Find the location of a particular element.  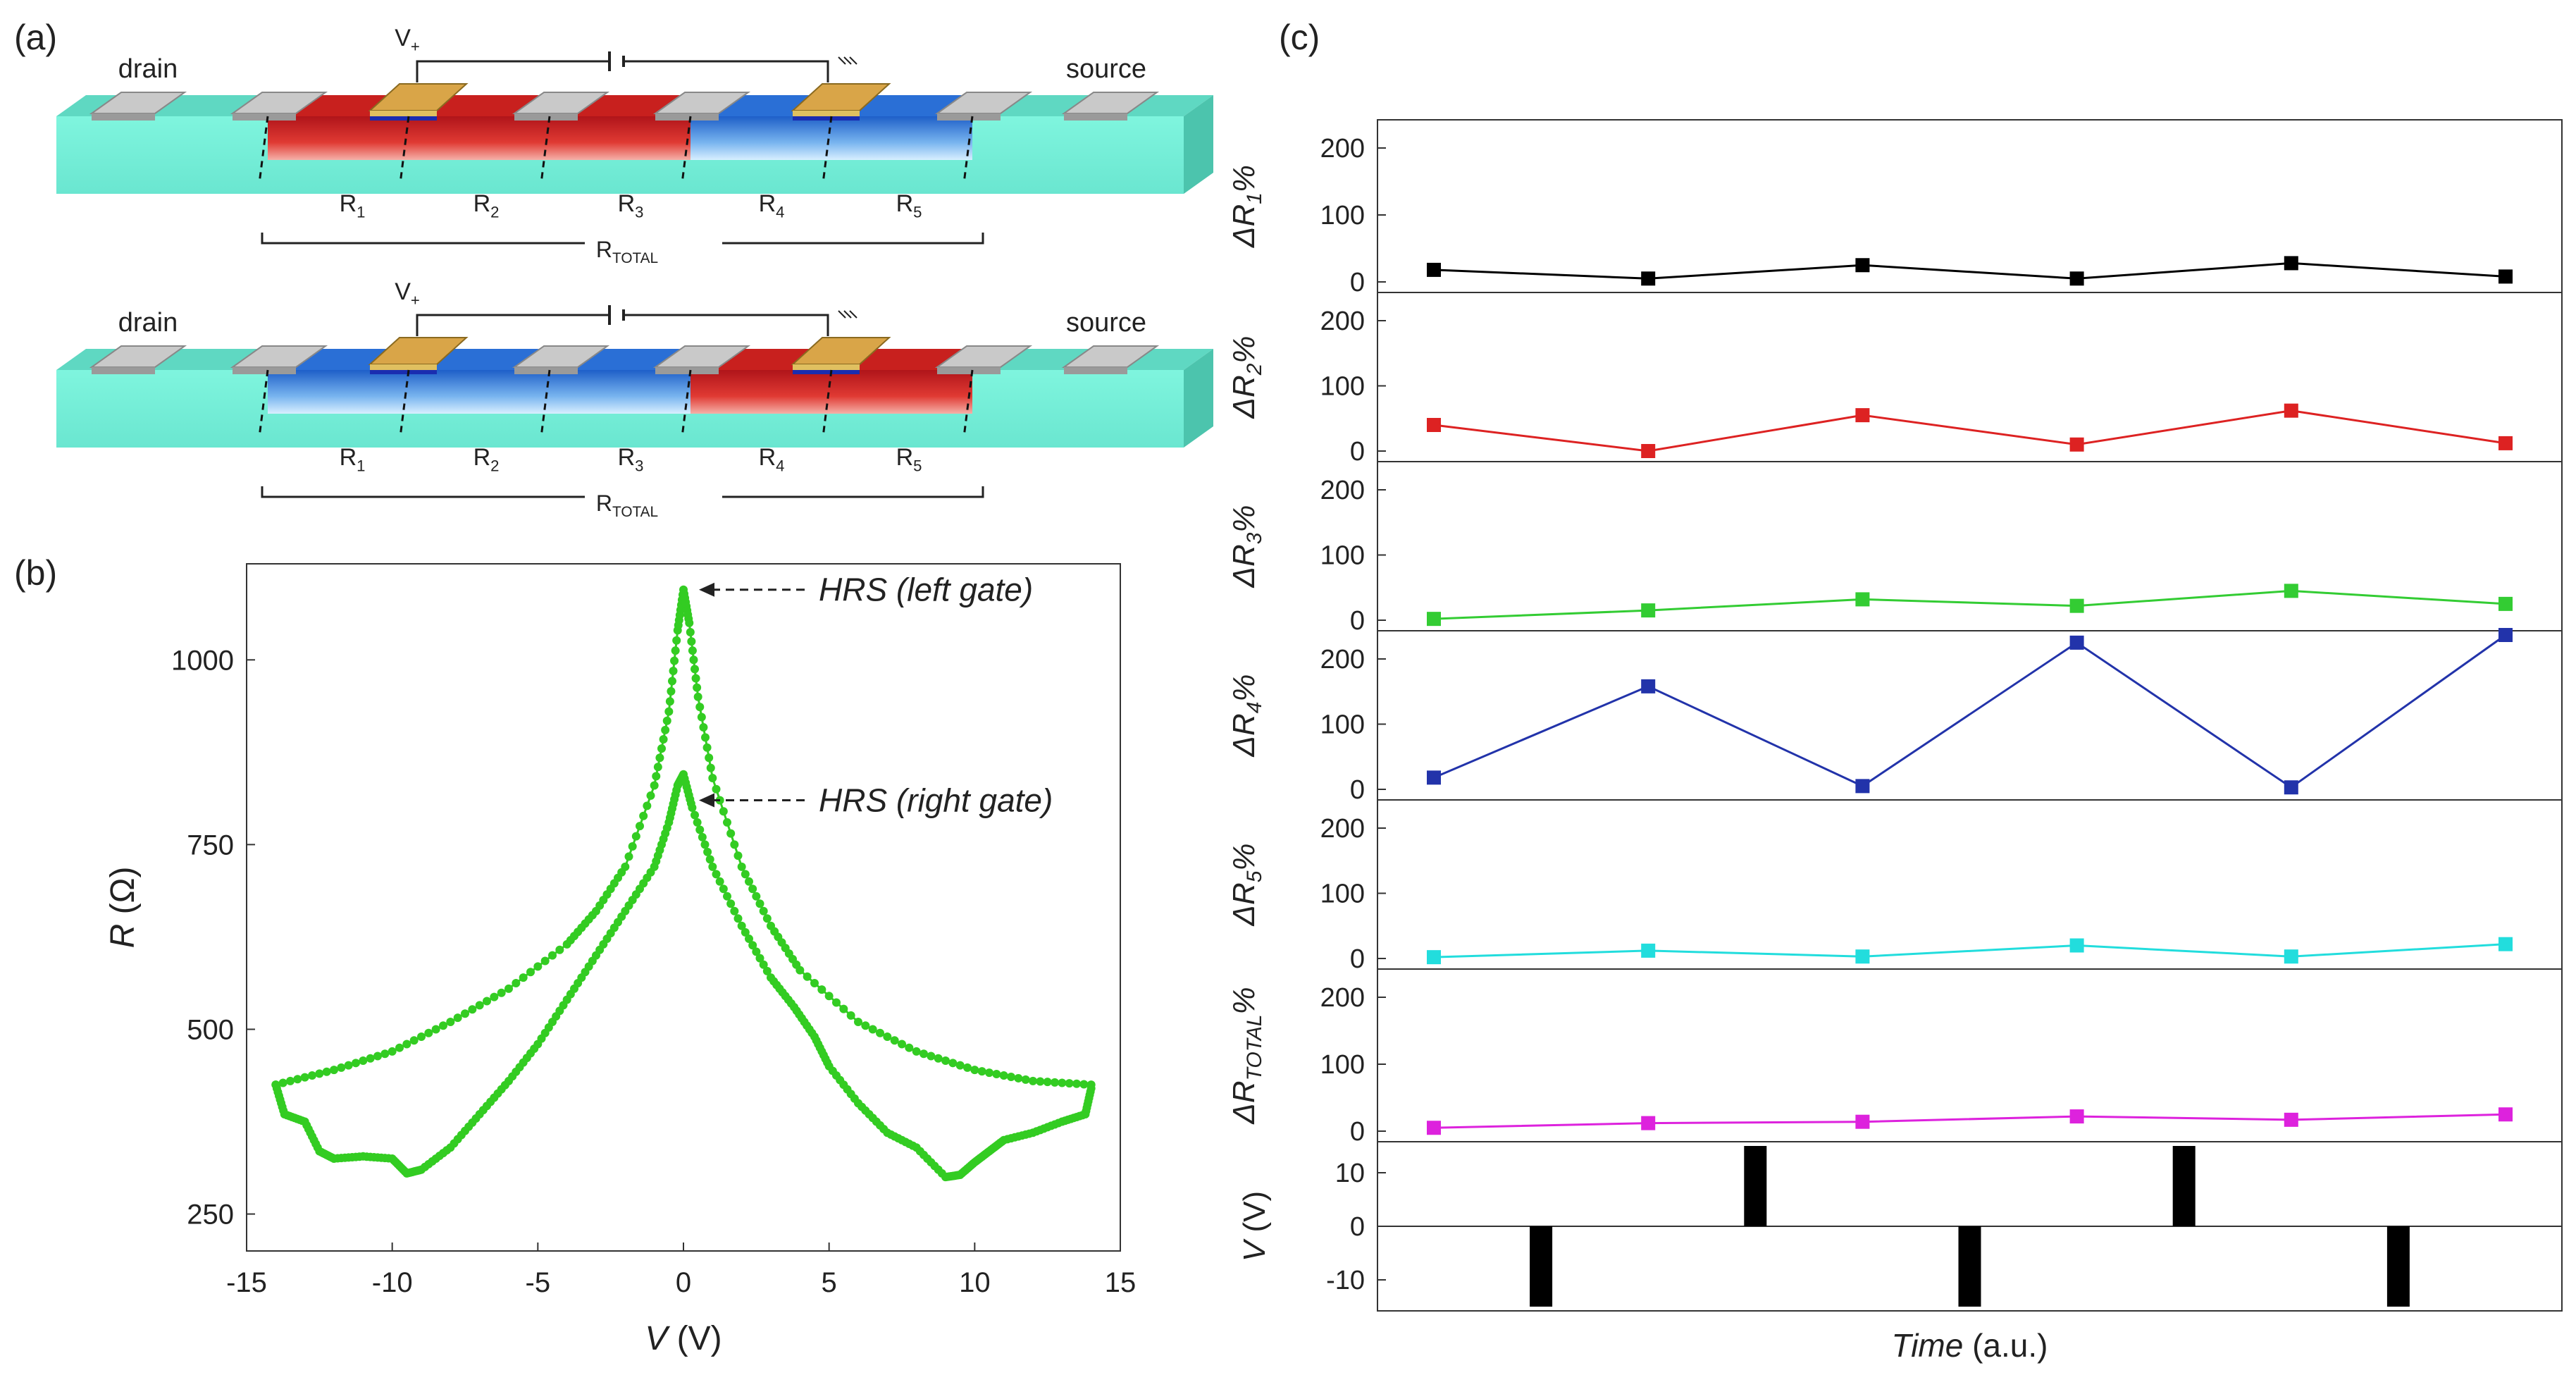

y-tick-label-v: -10 is located at coordinates (1345, 1280).